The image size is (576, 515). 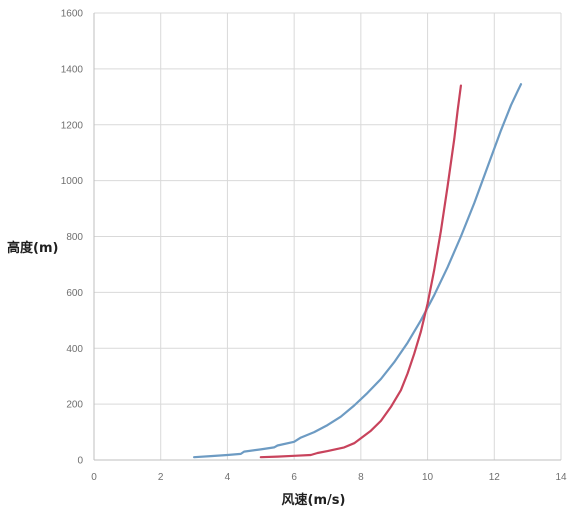 What do you see at coordinates (561, 477) in the screenshot?
I see `x-tick-label: 14` at bounding box center [561, 477].